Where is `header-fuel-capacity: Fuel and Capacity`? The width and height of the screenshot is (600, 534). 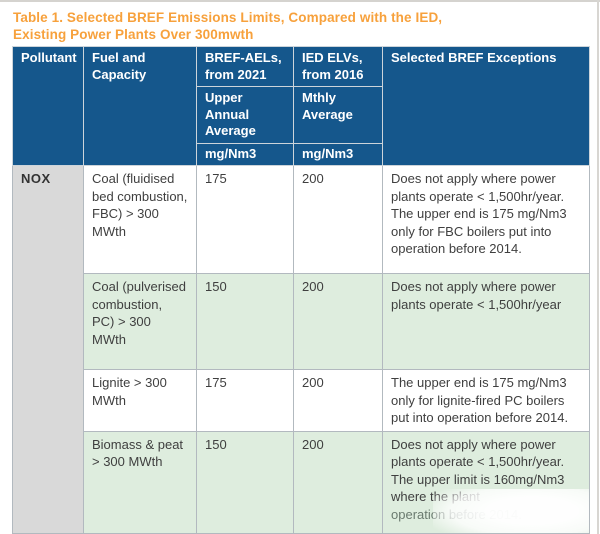 header-fuel-capacity: Fuel and Capacity is located at coordinates (140, 106).